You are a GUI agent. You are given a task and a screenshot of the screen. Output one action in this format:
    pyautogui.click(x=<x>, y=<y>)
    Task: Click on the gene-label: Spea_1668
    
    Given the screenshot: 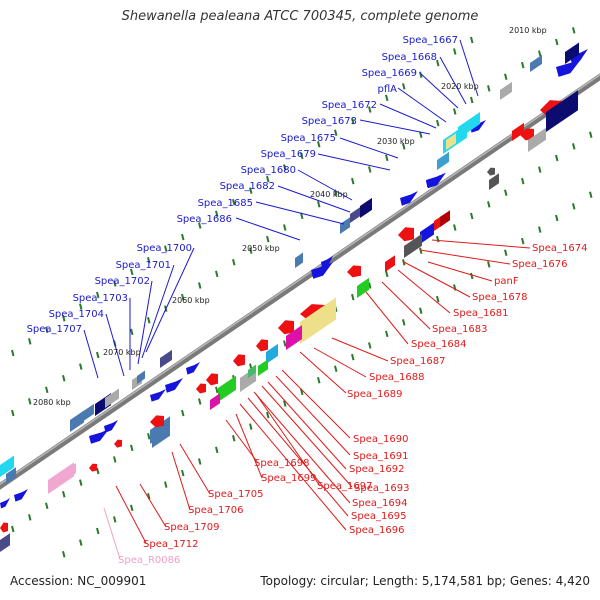 What is the action you would take?
    pyautogui.click(x=409, y=57)
    